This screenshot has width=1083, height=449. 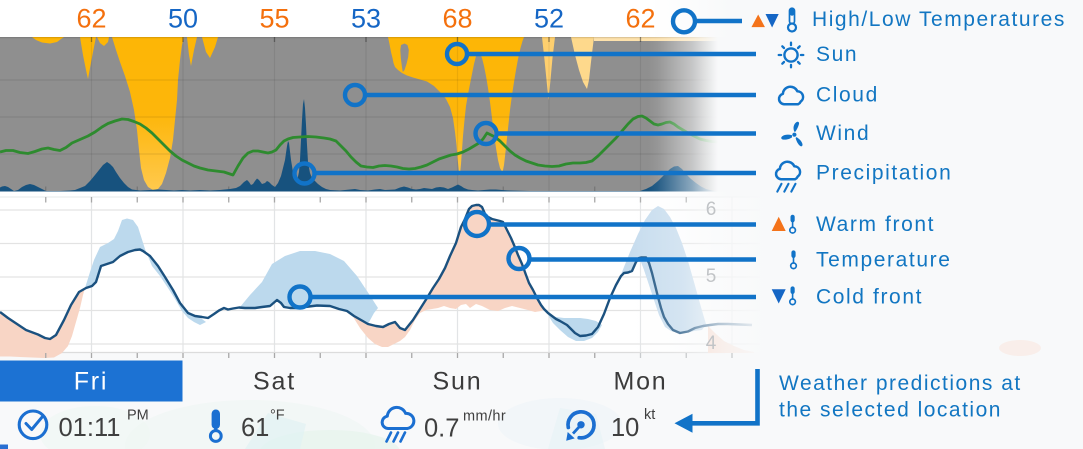 What do you see at coordinates (549, 19) in the screenshot?
I see `svg-text: 52` at bounding box center [549, 19].